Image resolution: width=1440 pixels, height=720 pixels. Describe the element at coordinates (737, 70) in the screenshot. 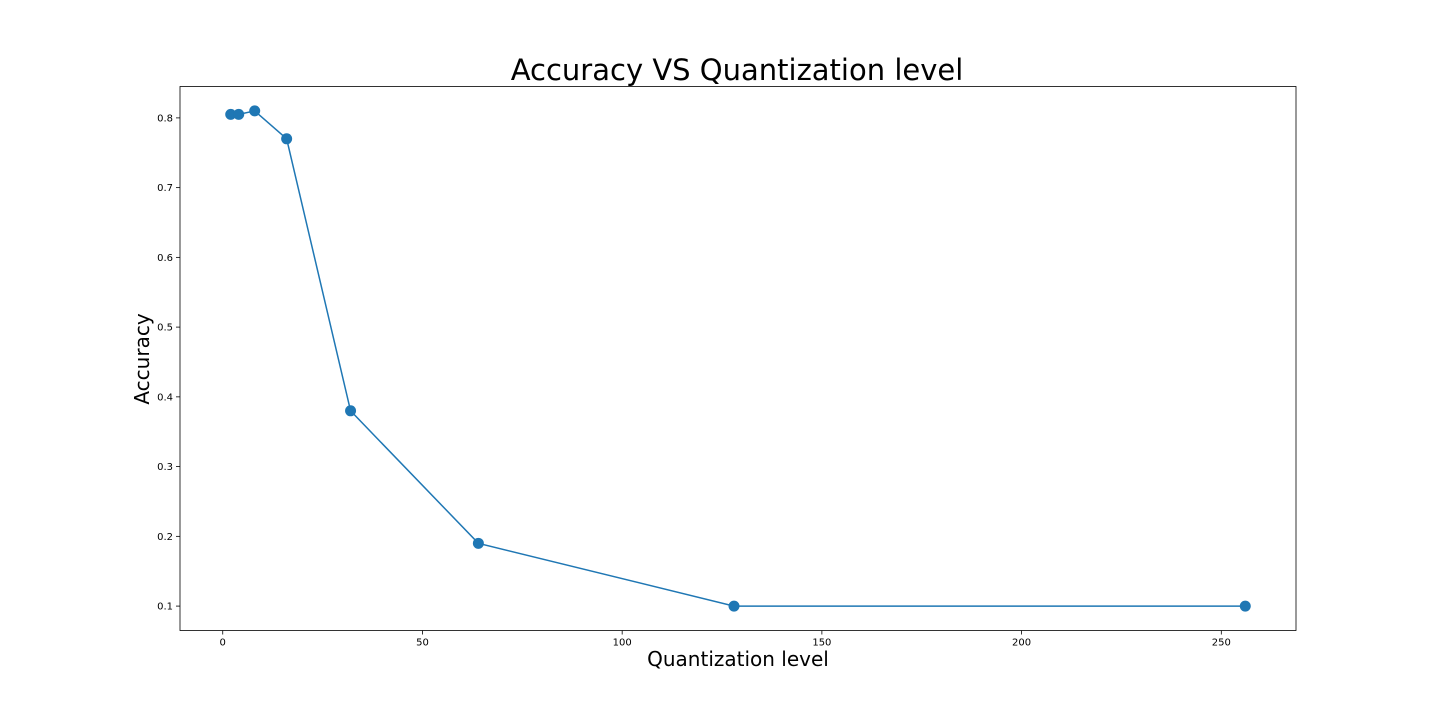

I see `chart-title: Accuracy VS Quantization level` at that location.